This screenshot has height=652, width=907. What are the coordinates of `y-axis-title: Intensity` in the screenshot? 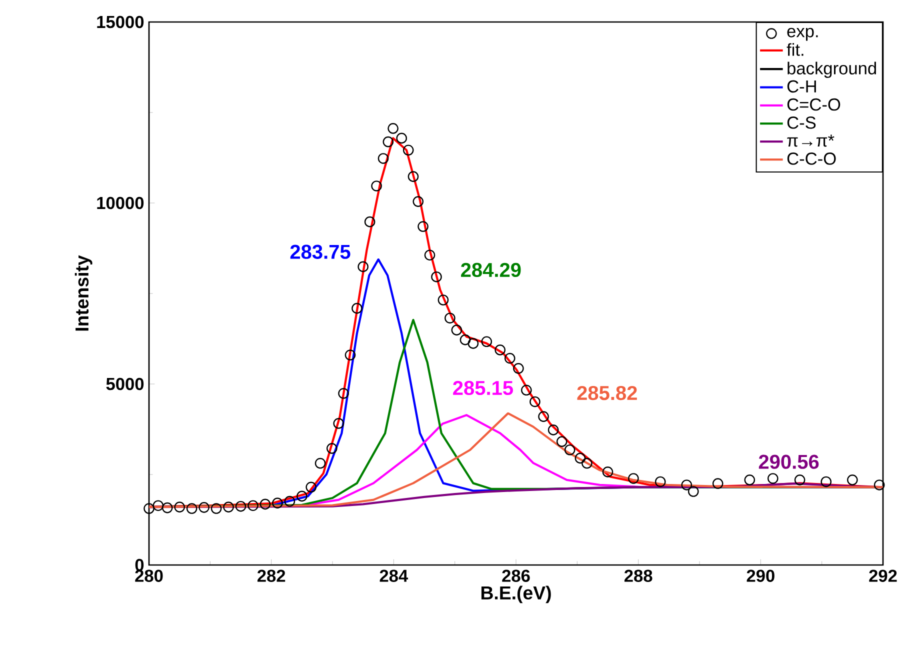 It's located at (83, 293).